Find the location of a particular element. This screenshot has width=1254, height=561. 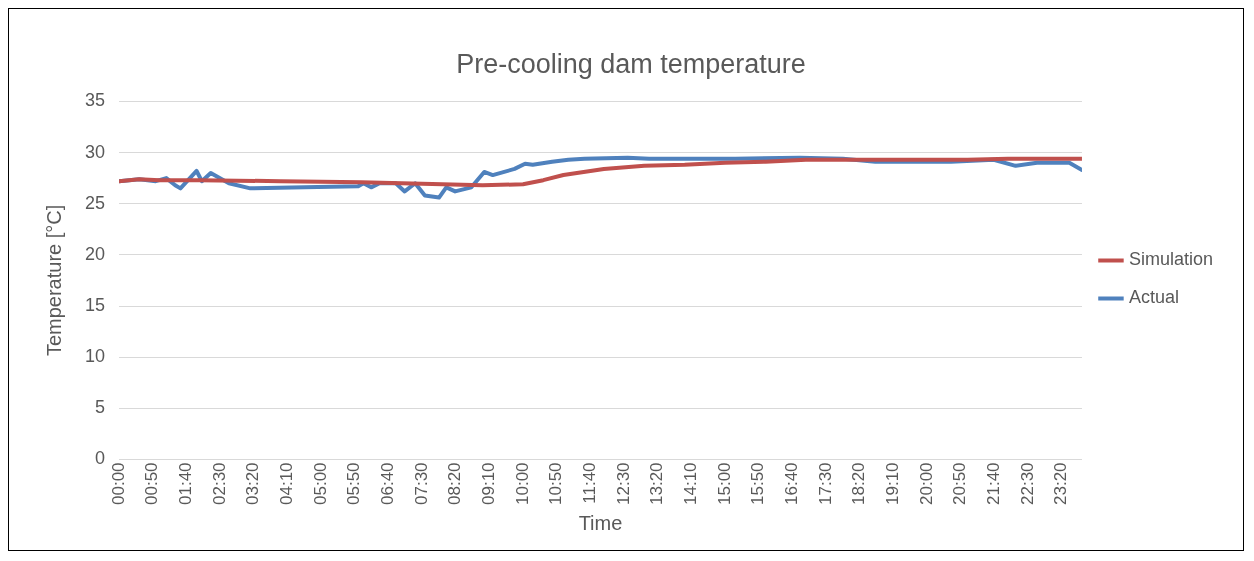

x-tick-label: 21:40 is located at coordinates (994, 484).